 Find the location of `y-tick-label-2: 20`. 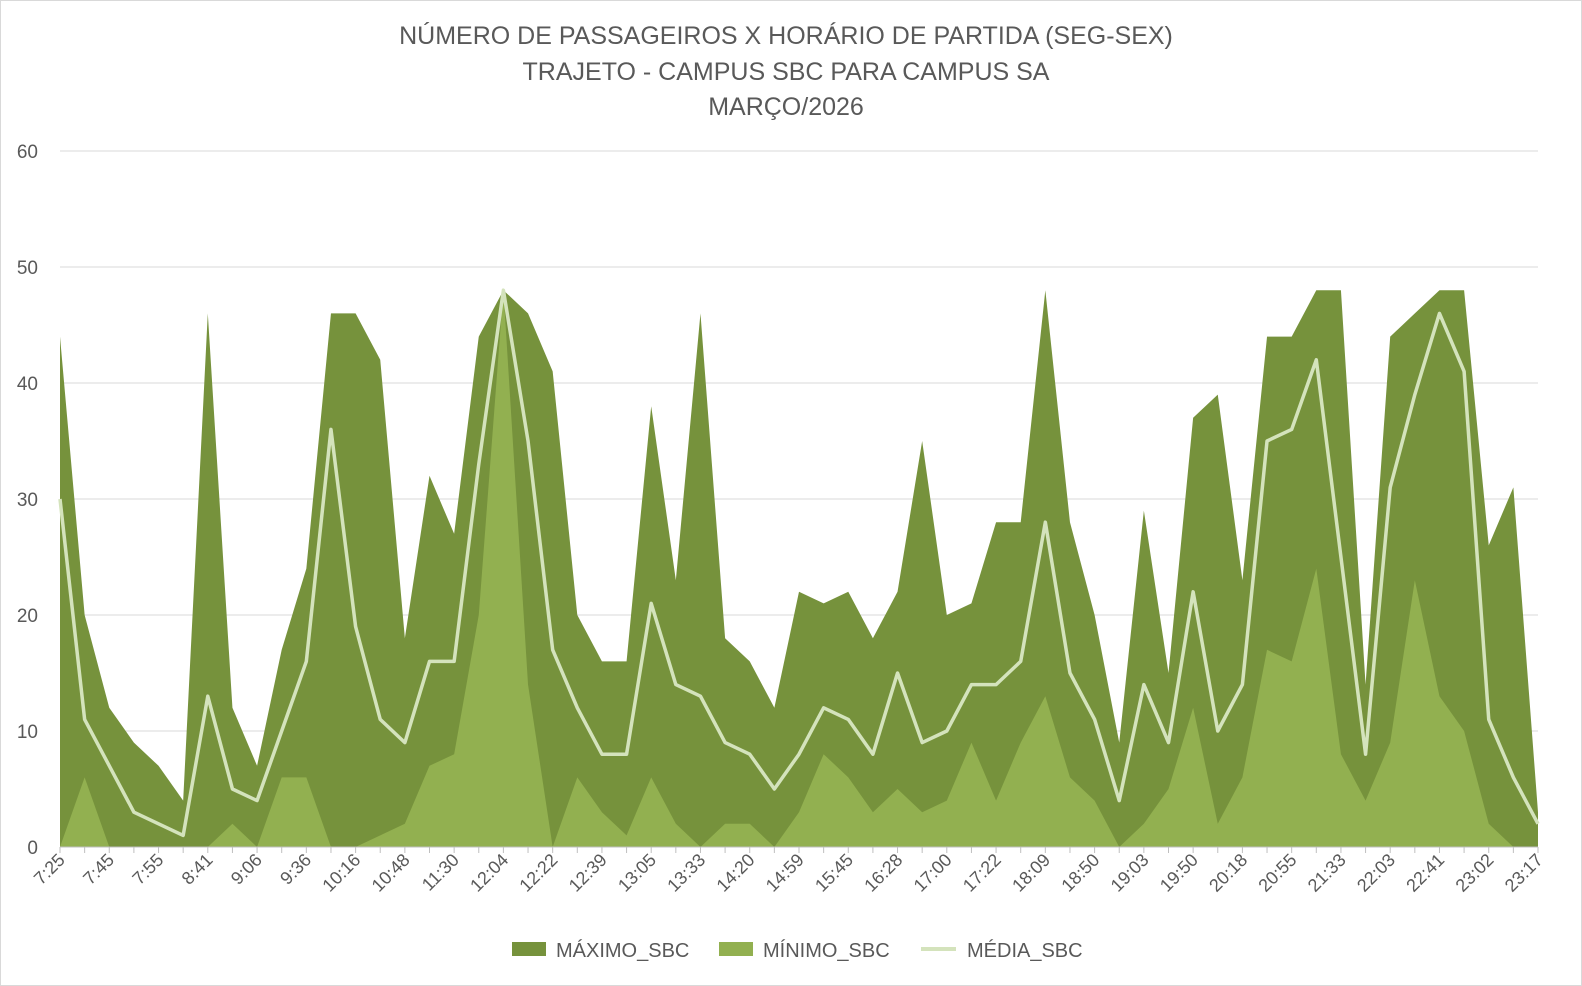

y-tick-label-2: 20 is located at coordinates (27, 616).